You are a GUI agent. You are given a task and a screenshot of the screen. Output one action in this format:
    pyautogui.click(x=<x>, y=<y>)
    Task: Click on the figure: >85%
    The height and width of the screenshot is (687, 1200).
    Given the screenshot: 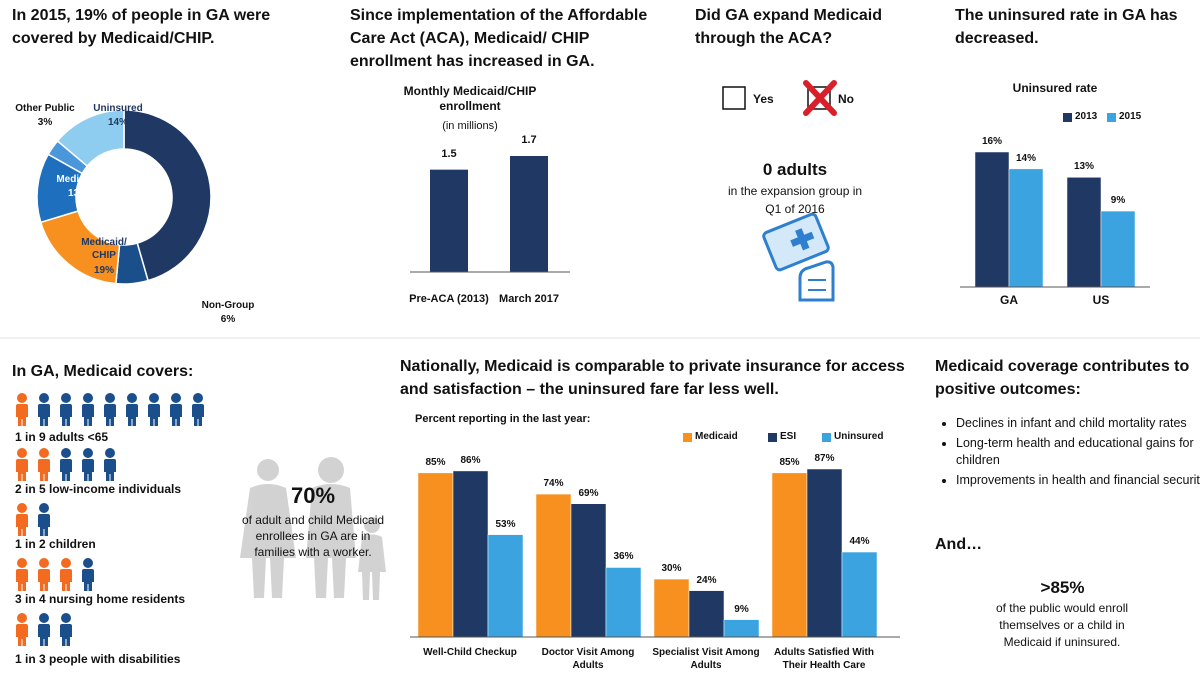 What is the action you would take?
    pyautogui.click(x=1062, y=587)
    